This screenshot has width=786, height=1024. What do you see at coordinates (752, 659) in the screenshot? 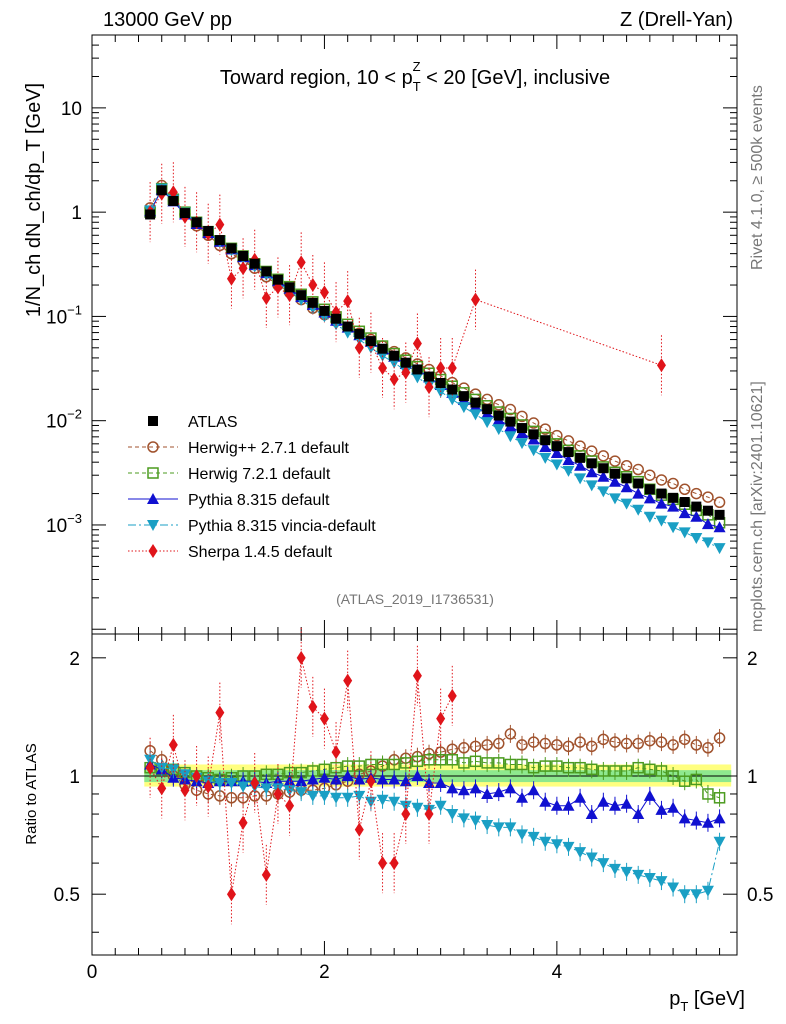
I see `ratio-ytick-label-right: 2` at bounding box center [752, 659].